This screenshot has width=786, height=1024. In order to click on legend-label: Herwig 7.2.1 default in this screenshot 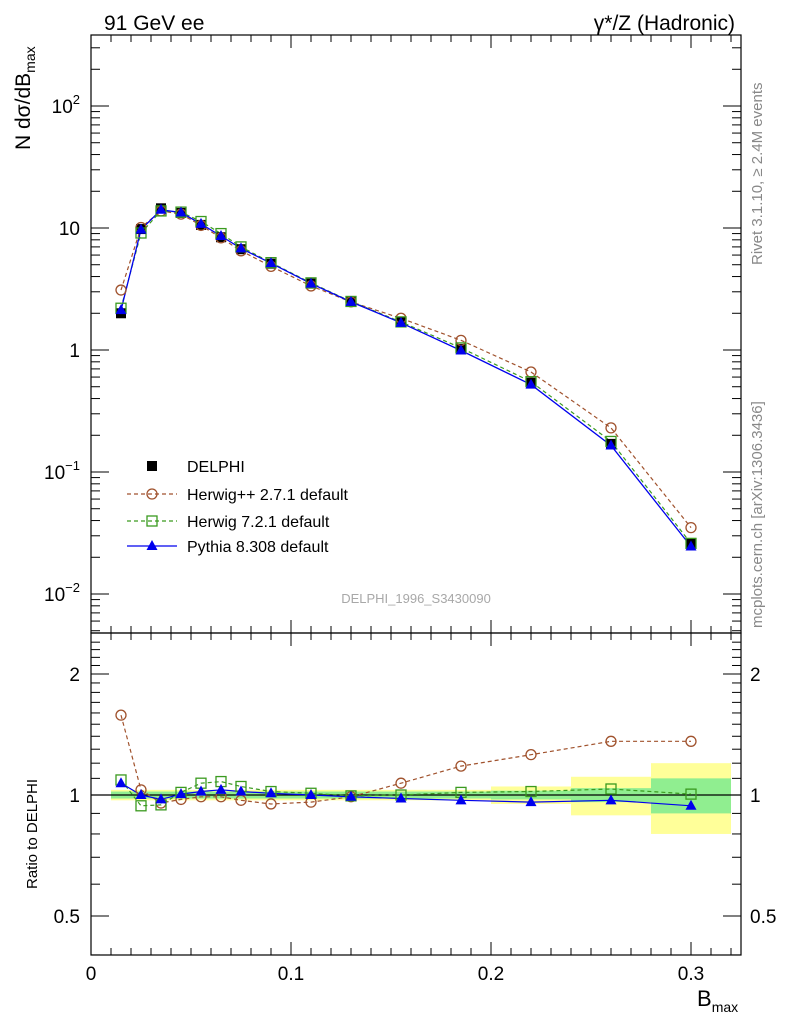, I will do `click(258, 522)`.